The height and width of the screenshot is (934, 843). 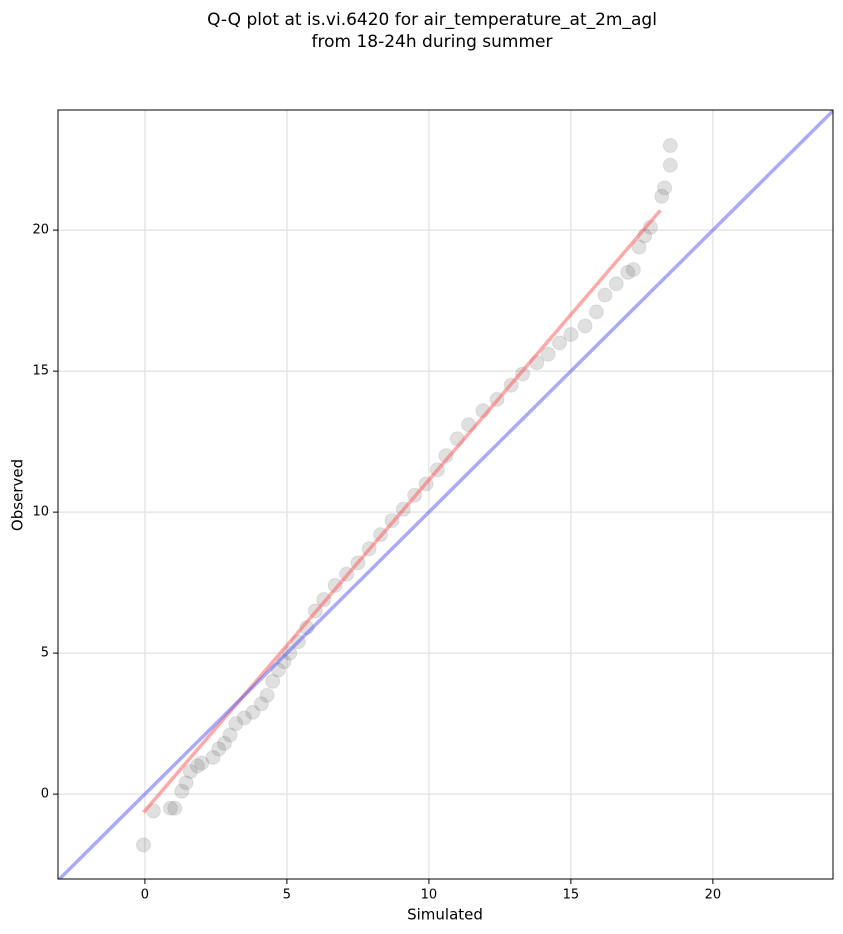 What do you see at coordinates (40, 230) in the screenshot?
I see `y-tick-label: 20` at bounding box center [40, 230].